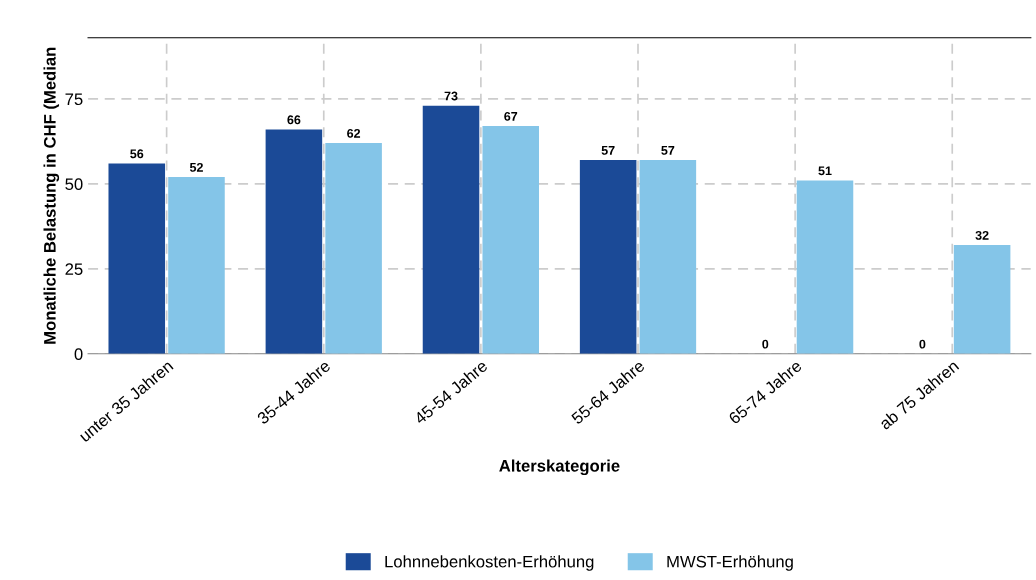 This screenshot has width=1036, height=580. What do you see at coordinates (294, 120) in the screenshot?
I see `data-label: 66` at bounding box center [294, 120].